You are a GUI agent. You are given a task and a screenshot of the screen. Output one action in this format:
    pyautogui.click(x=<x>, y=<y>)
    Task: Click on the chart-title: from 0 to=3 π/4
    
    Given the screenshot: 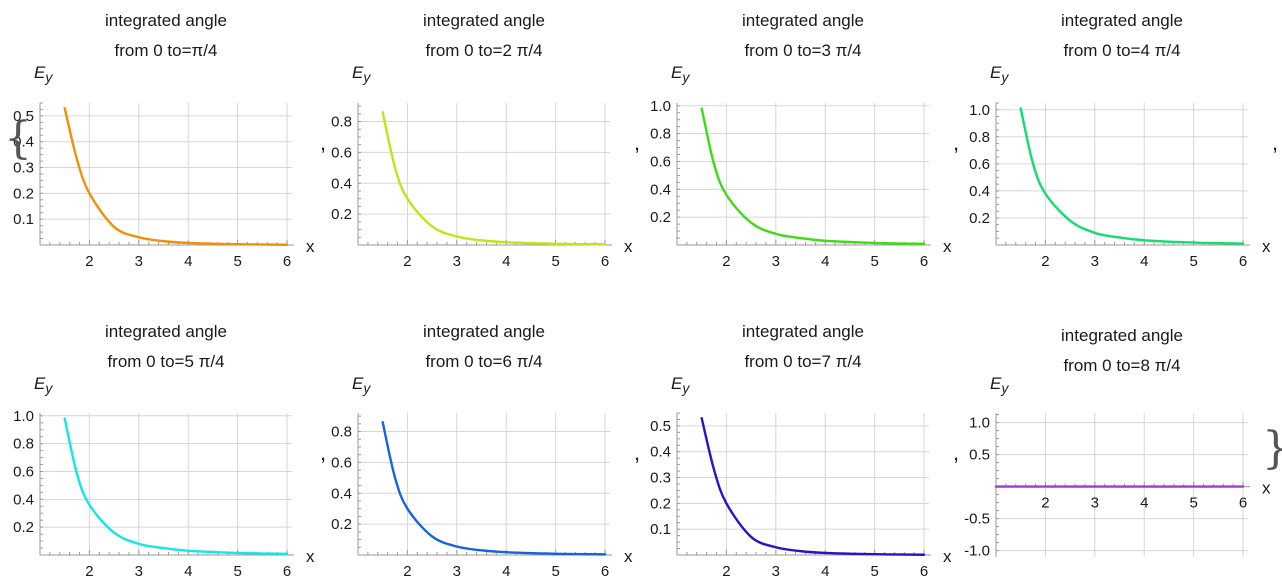 What is the action you would take?
    pyautogui.click(x=802, y=50)
    